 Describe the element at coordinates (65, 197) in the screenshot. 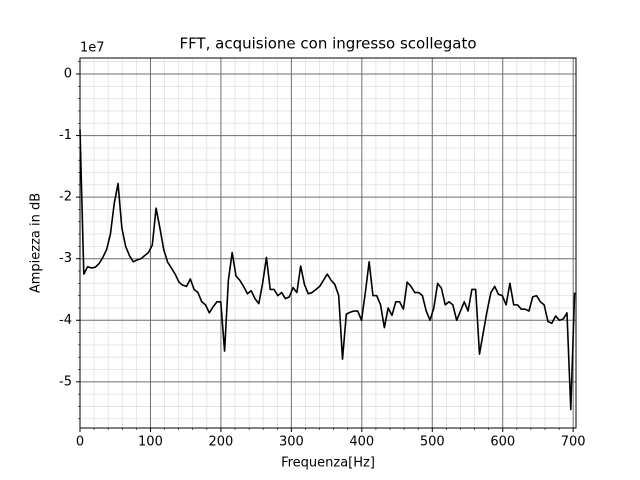

I see `y-tick-label: -2` at that location.